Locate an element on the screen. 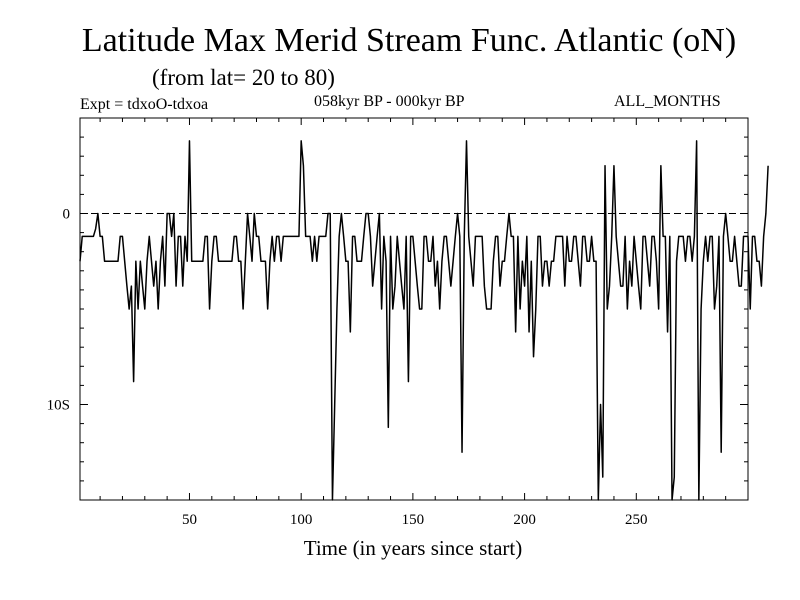 This screenshot has width=800, height=600. x-axis-label: Time (in years since start) is located at coordinates (413, 548).